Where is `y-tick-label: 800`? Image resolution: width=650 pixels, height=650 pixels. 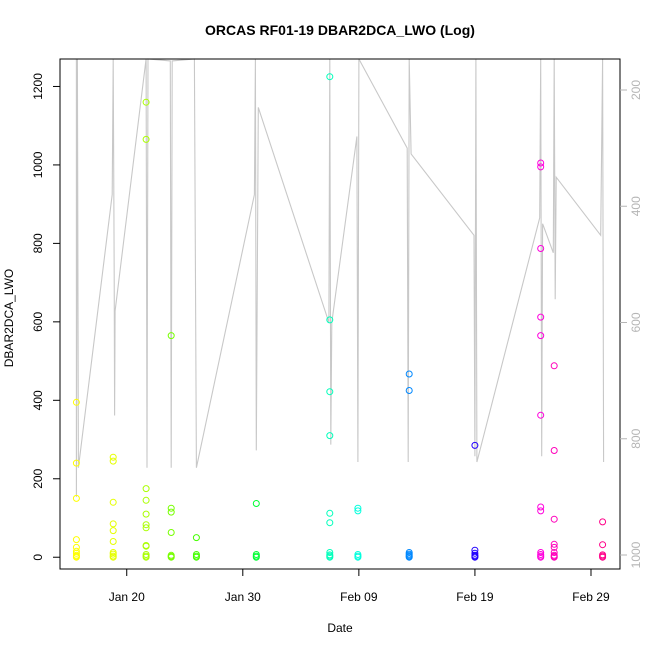
y-tick-label: 800 is located at coordinates (38, 243).